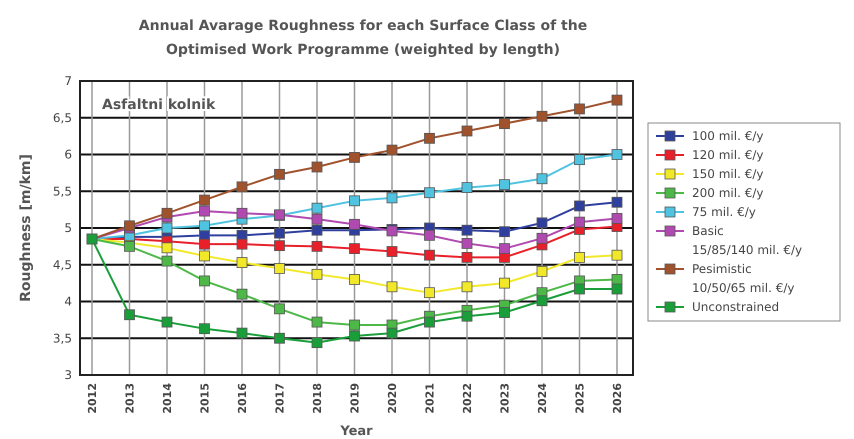  Describe the element at coordinates (579, 398) in the screenshot. I see `x-tick-label: 2025` at that location.